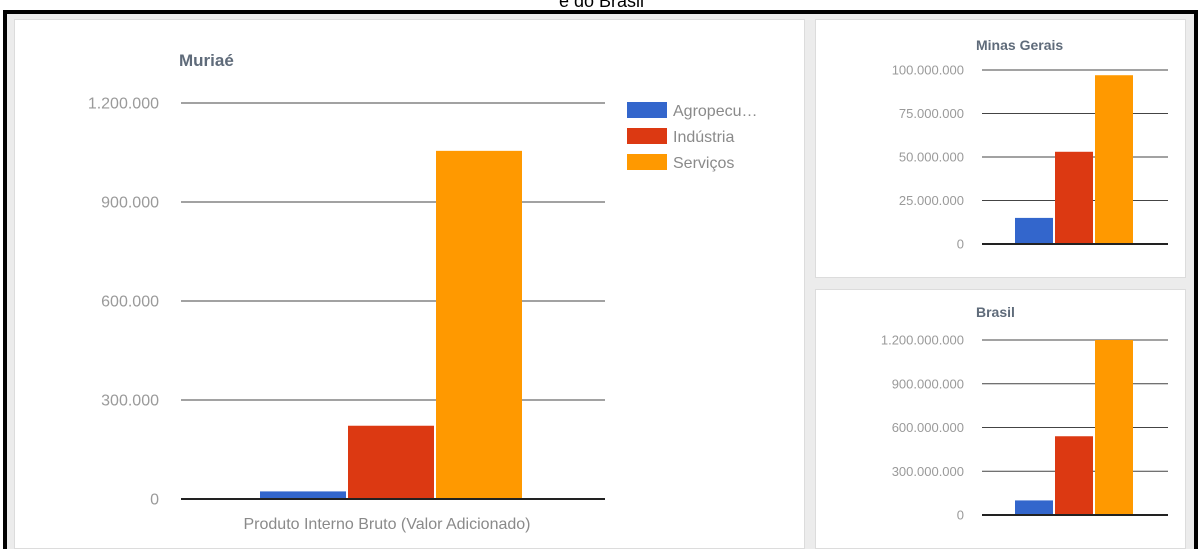 The image size is (1203, 550). What do you see at coordinates (130, 302) in the screenshot?
I see `y-tick-label: 600.000` at bounding box center [130, 302].